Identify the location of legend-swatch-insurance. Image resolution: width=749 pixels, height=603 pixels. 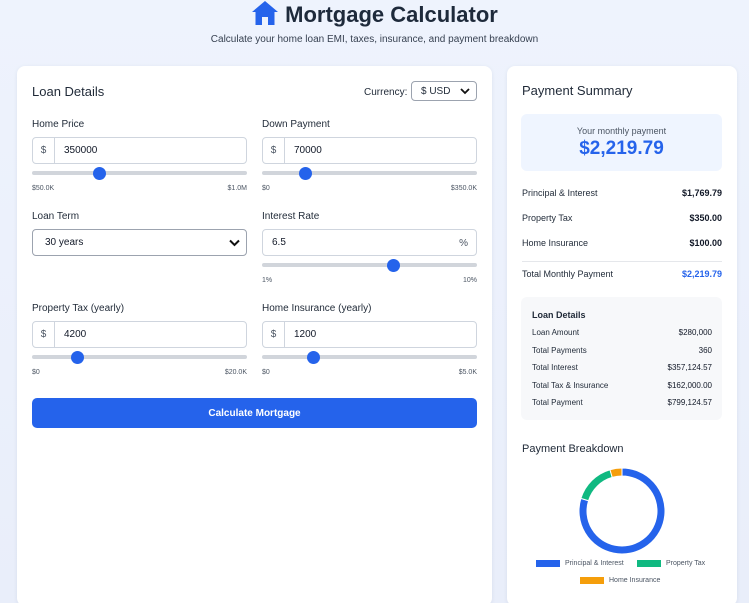
(592, 580).